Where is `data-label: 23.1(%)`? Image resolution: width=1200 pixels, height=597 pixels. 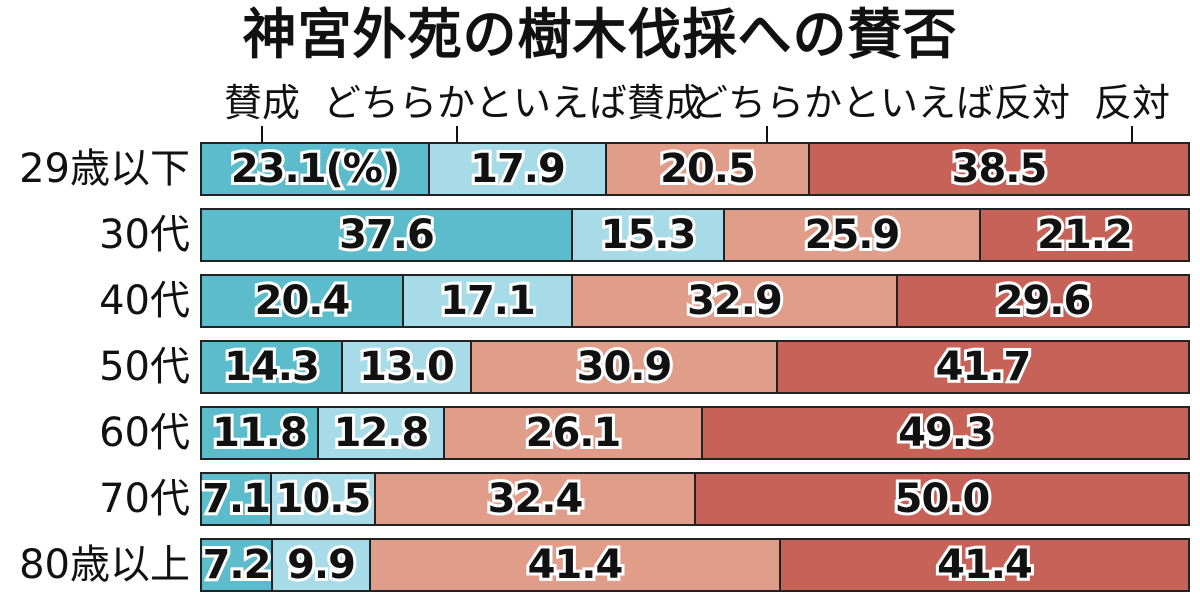 data-label: 23.1(%) is located at coordinates (315, 169).